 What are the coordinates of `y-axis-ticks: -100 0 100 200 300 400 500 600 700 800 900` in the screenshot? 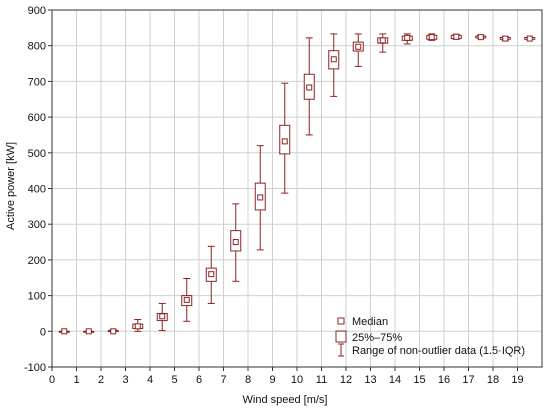 It's located at (38, 189).